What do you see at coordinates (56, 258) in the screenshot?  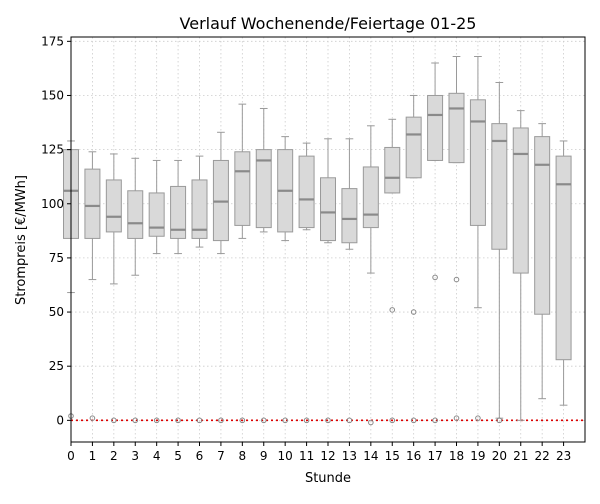 I see `y-tick-label: 75` at bounding box center [56, 258].